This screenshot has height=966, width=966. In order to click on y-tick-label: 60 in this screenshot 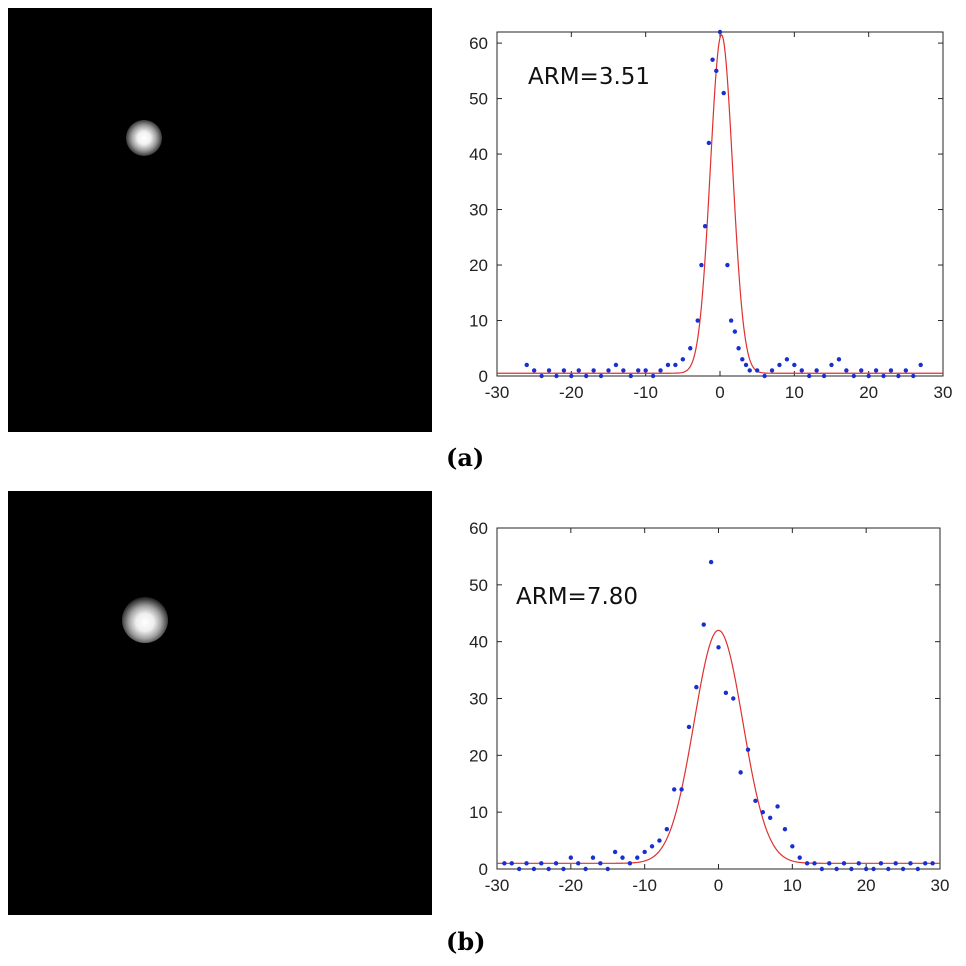, I will do `click(478, 528)`.